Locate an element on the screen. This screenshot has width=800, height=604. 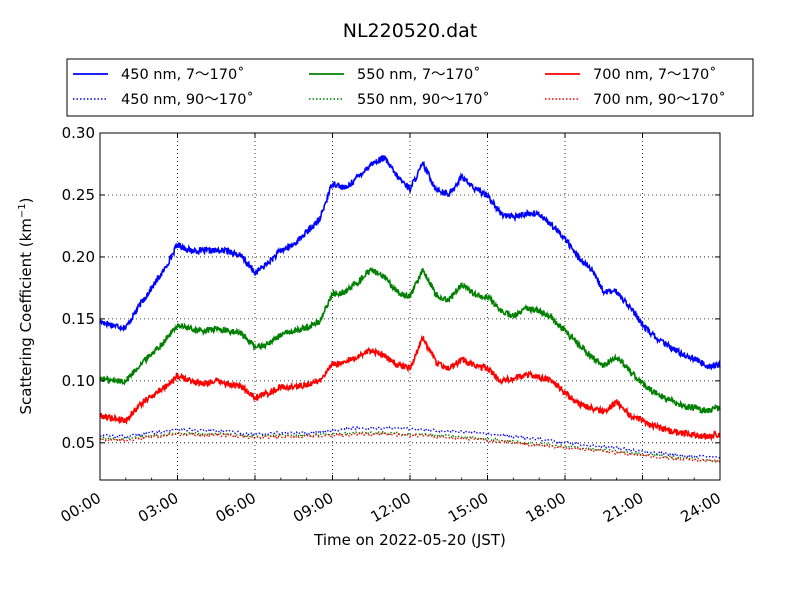
legend-label-3: 450 nm, 90～170˚ is located at coordinates (187, 99).